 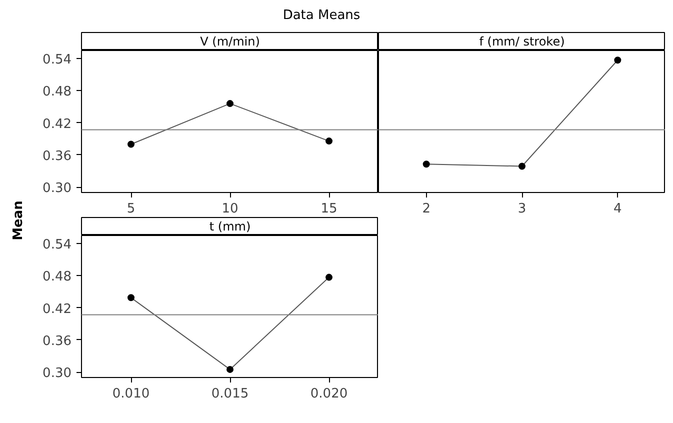 I want to click on chart-title: t (mm), so click(x=230, y=227).